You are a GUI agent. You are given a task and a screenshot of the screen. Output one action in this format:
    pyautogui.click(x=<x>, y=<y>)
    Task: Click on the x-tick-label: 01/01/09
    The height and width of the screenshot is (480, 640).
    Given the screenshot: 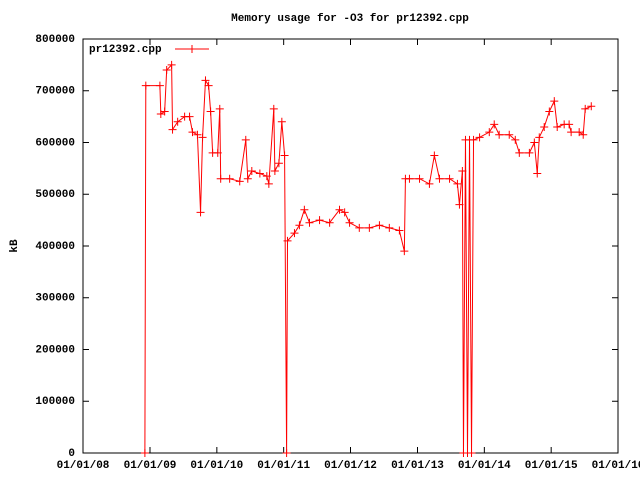 What is the action you would take?
    pyautogui.click(x=150, y=466)
    